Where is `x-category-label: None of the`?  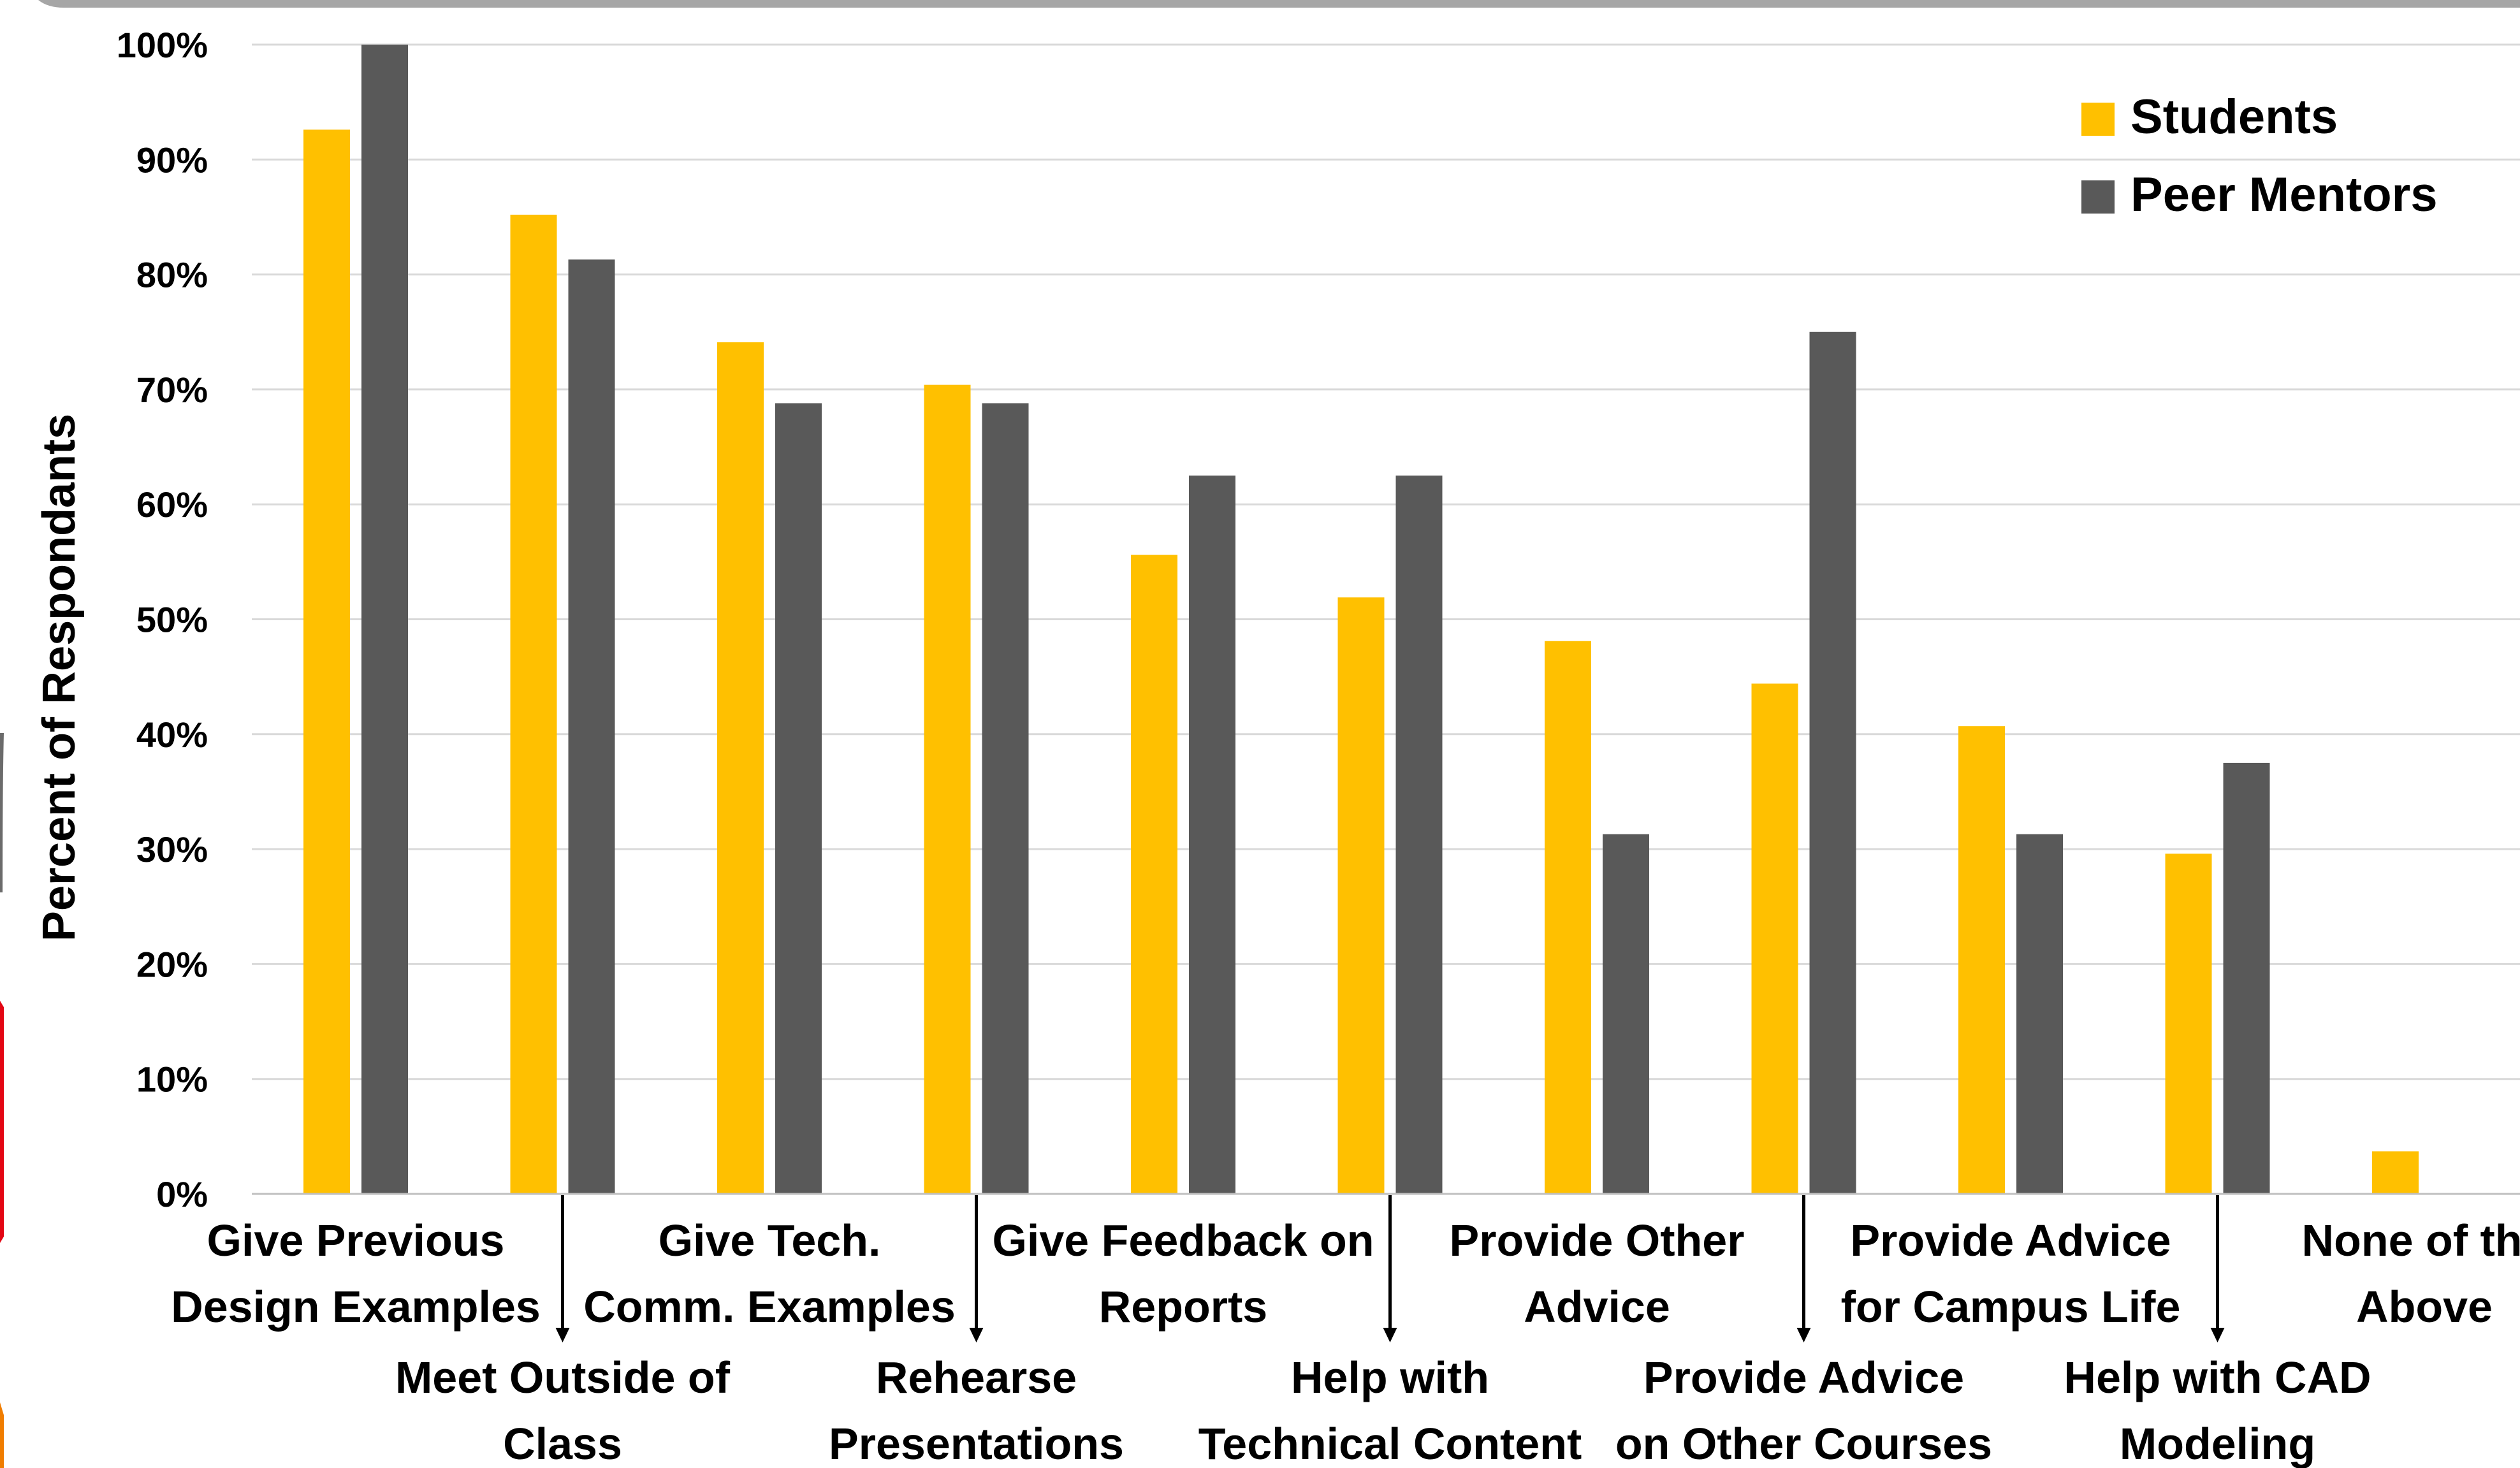
x-category-label: None of the is located at coordinates (2411, 1240).